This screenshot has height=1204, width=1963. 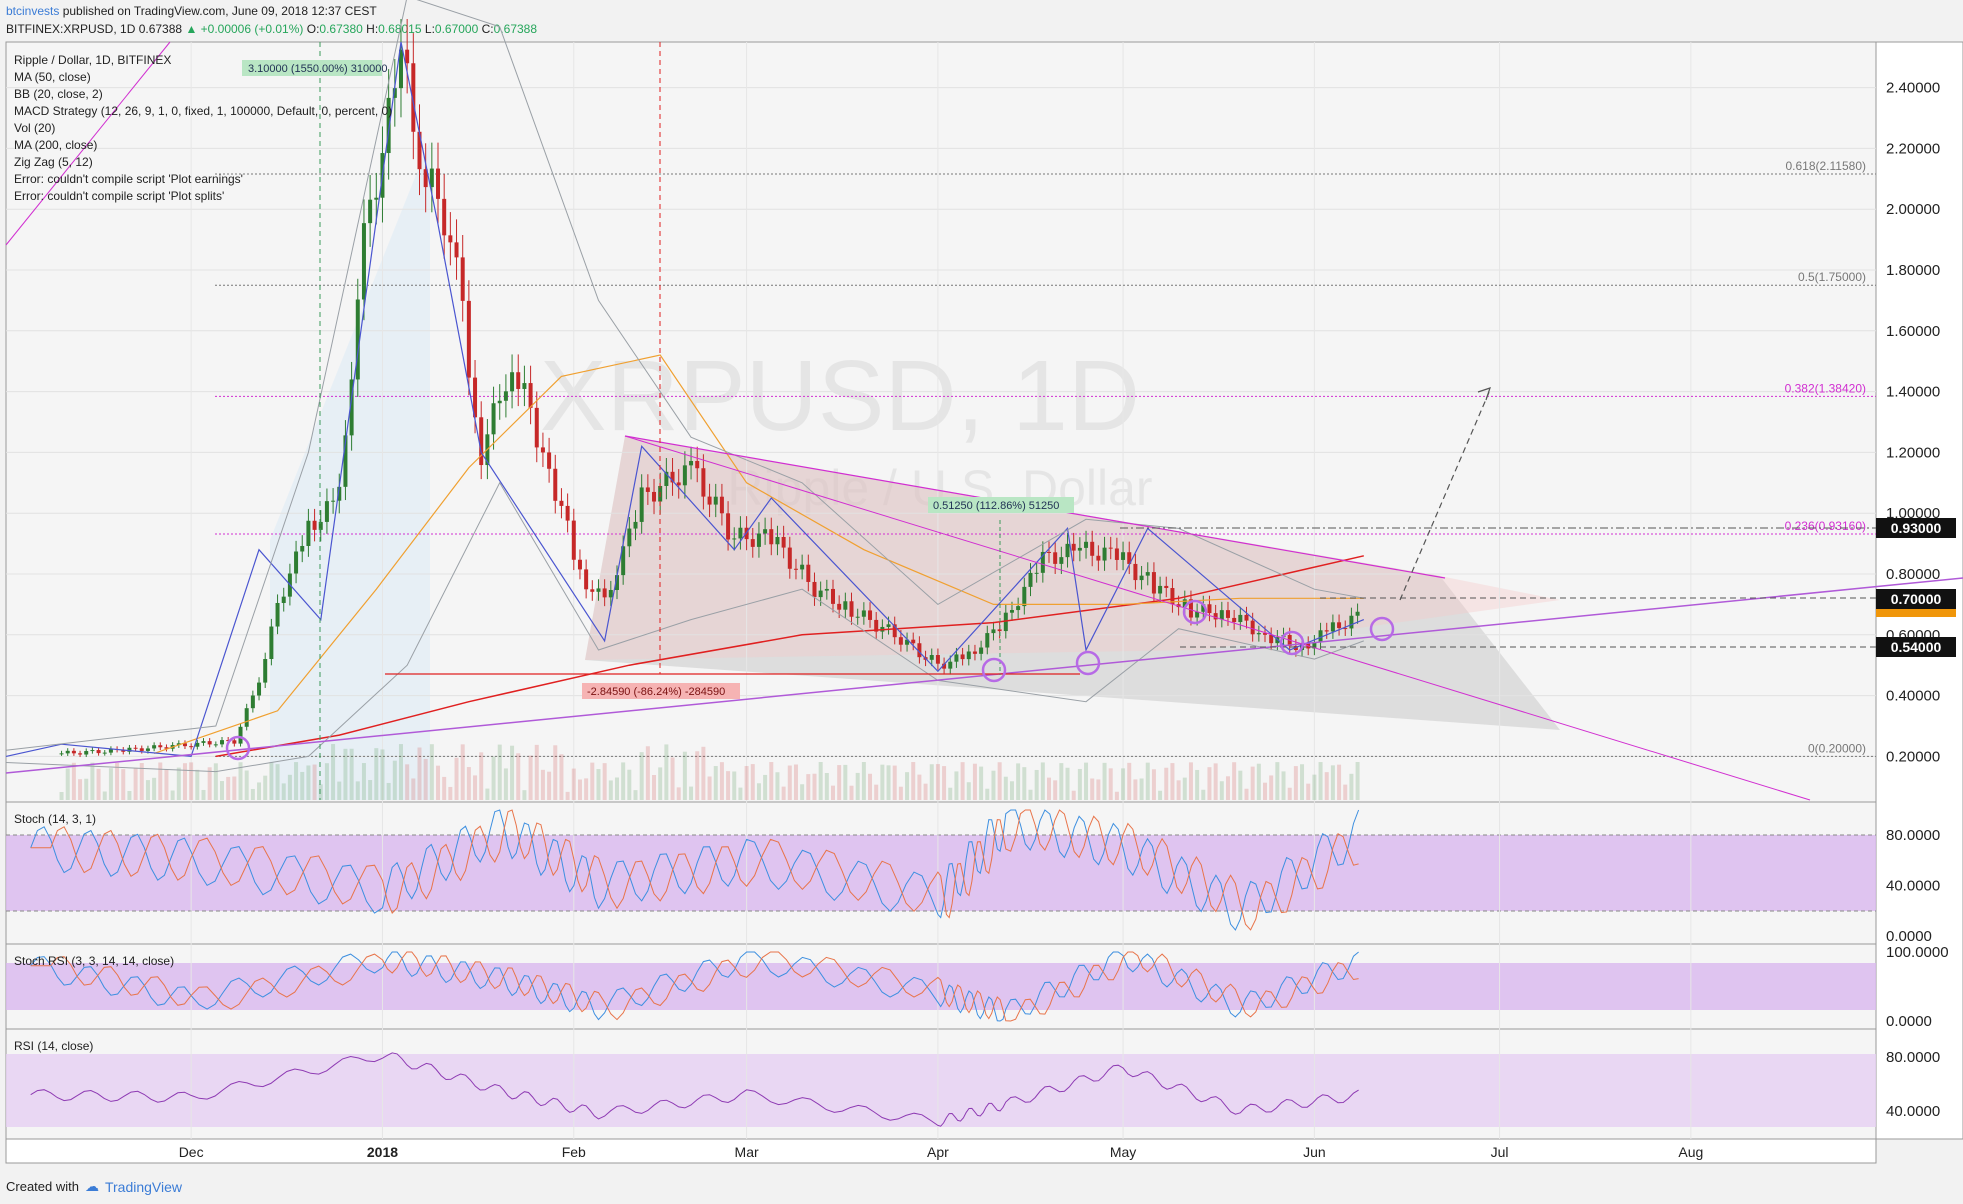 I want to click on projection-arrow, so click(x=1445, y=495).